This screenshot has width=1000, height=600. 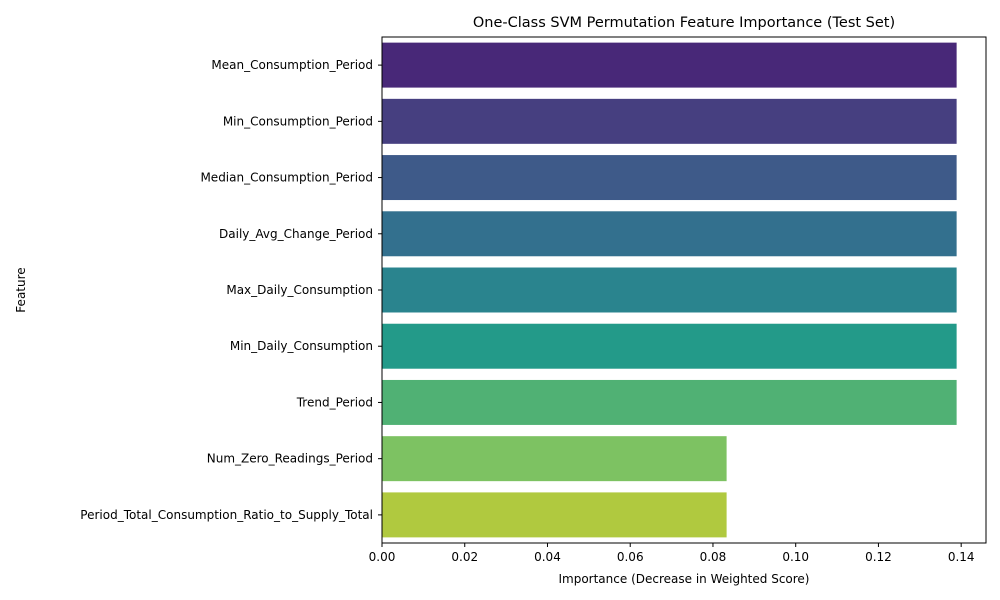 I want to click on bar-Median_Consumption_Period, so click(x=669, y=178).